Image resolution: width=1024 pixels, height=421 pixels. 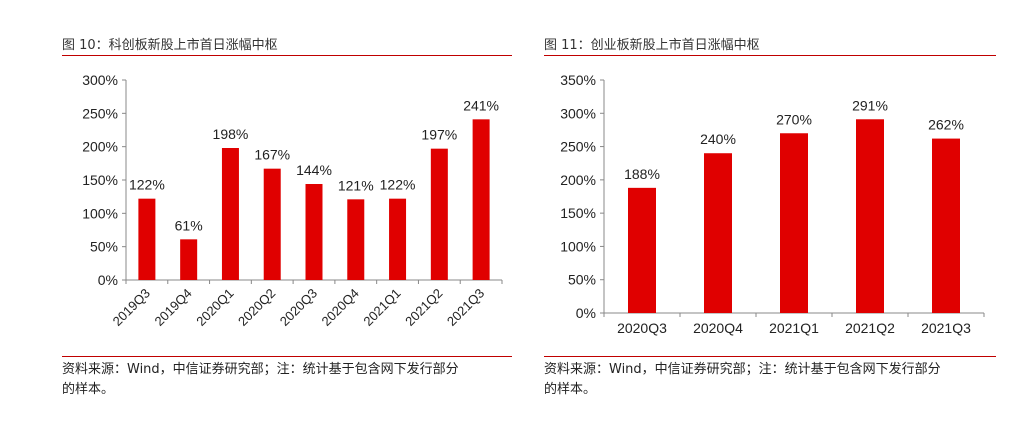 I want to click on figure-10-title: 图 10：科创板新股上市首日涨幅中枢, so click(x=170, y=45).